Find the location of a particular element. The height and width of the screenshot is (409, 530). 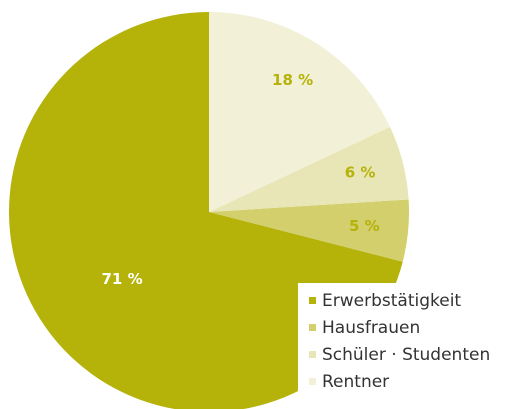

slice-label: 5 % is located at coordinates (364, 226).